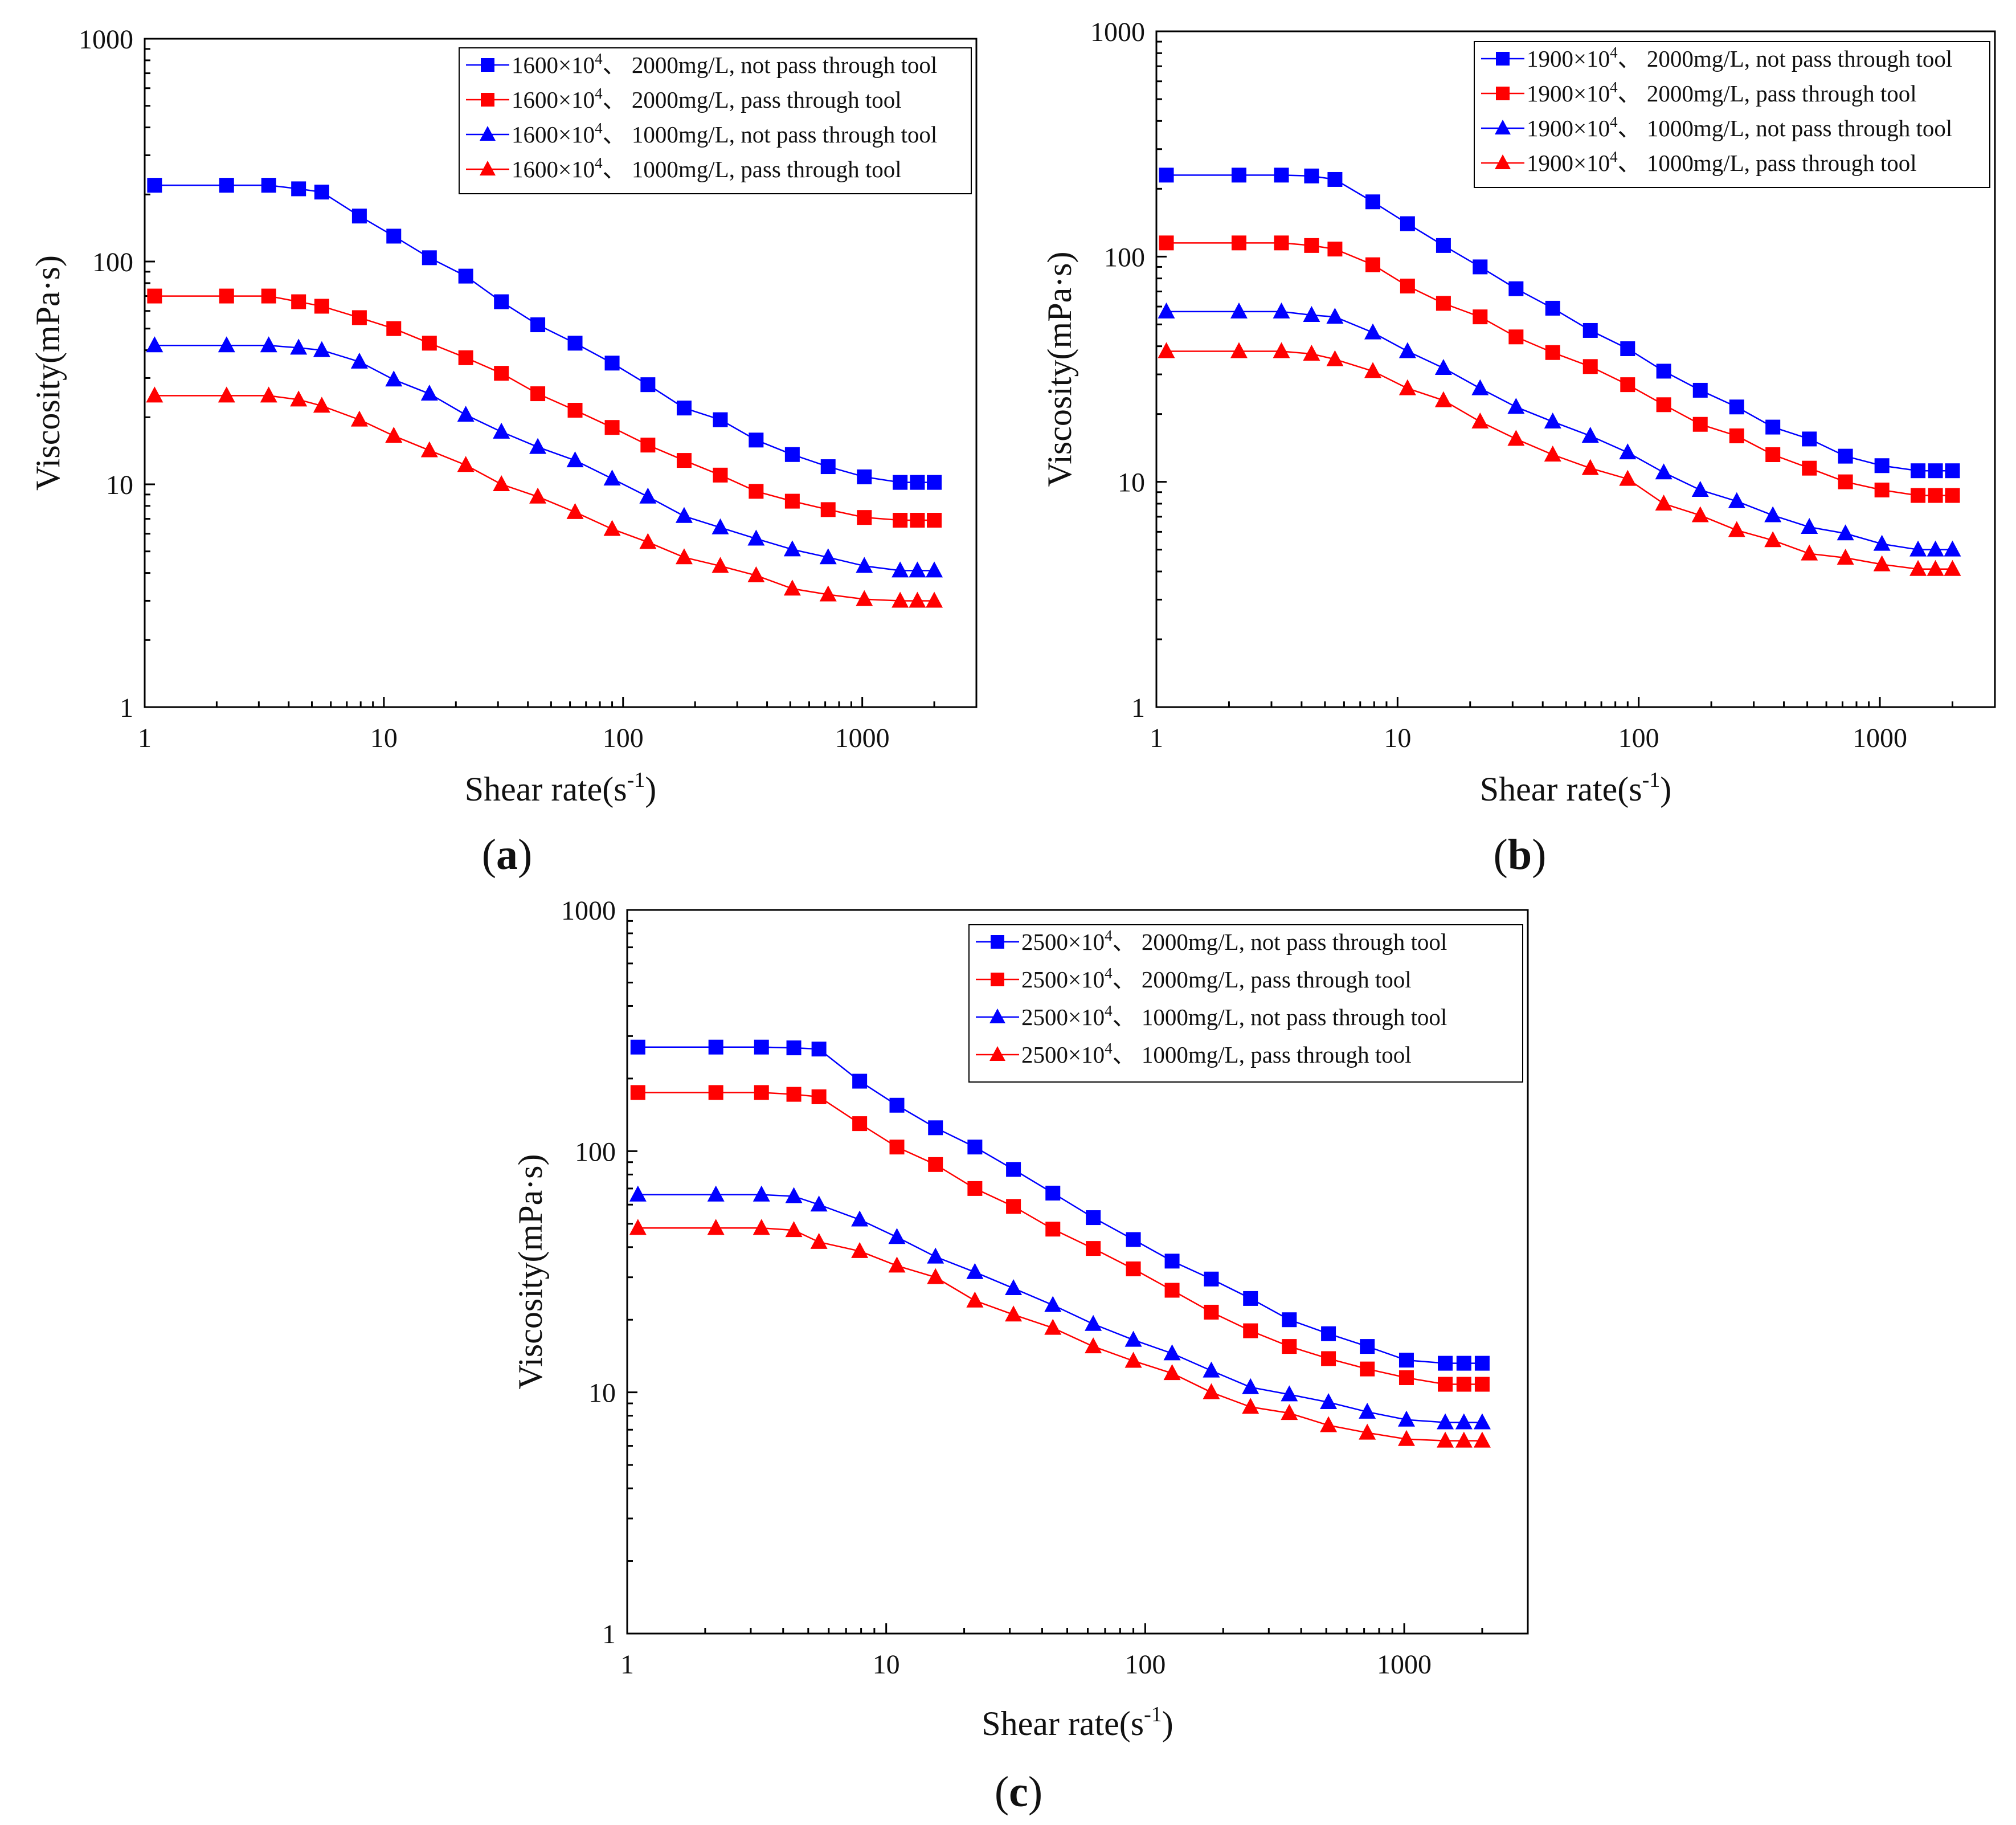 The height and width of the screenshot is (1825, 2016). What do you see at coordinates (753, 100) in the screenshot?
I see `legend-label-post: 、 2000mg/L, pass through tool` at bounding box center [753, 100].